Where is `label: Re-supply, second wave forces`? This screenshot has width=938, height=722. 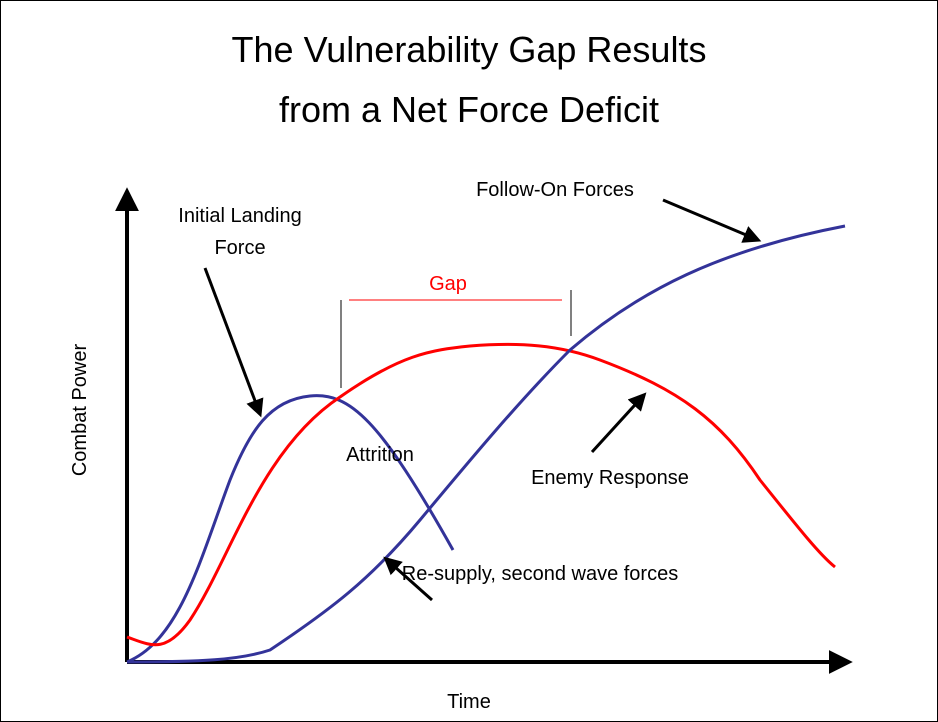 label: Re-supply, second wave forces is located at coordinates (540, 574).